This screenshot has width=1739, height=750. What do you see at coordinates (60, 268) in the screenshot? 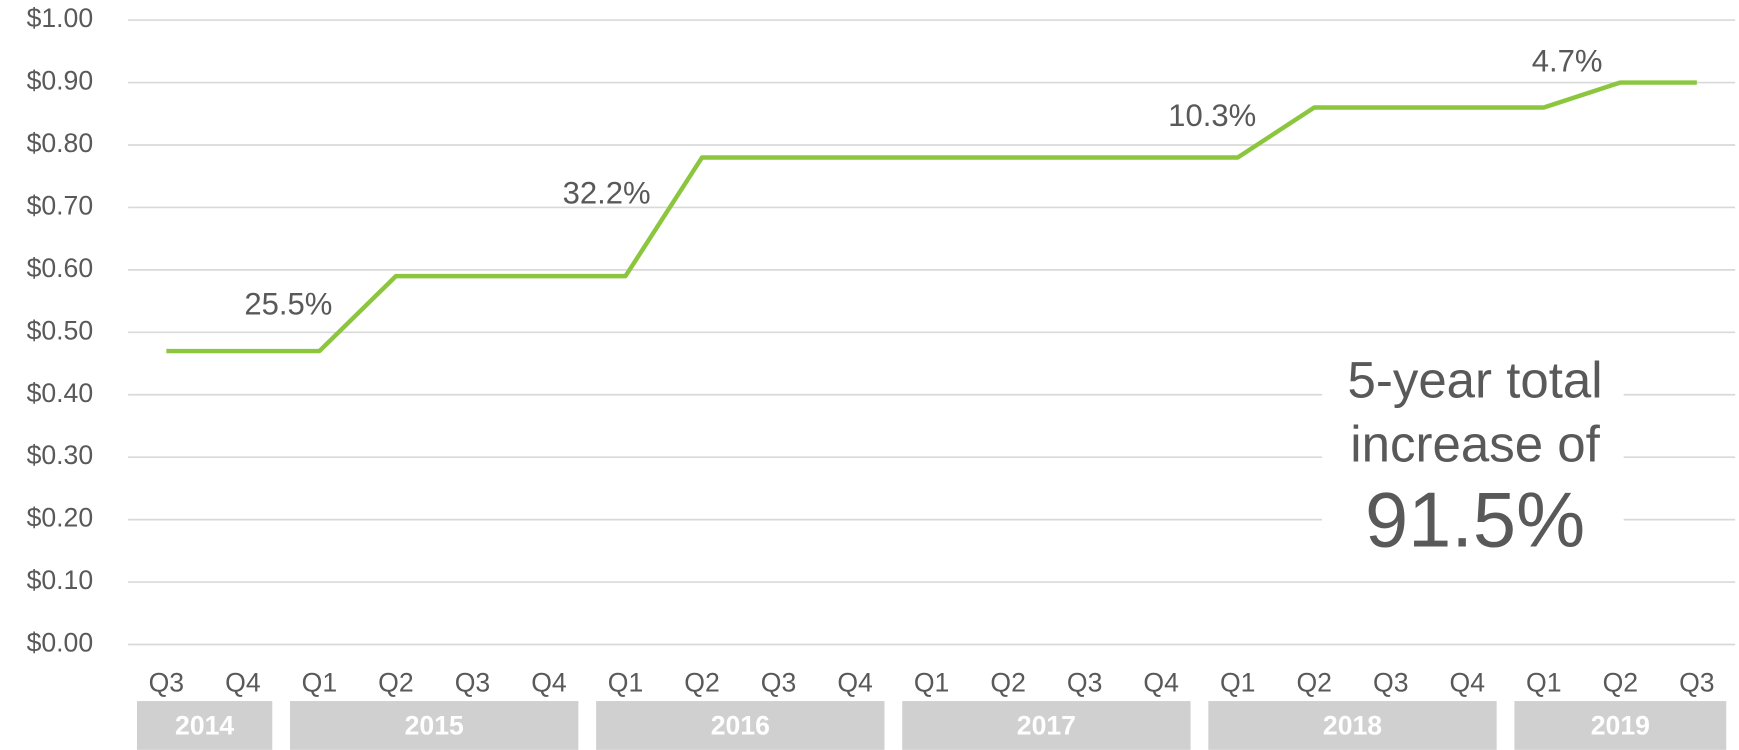
I see `y-tick-label: $0.60` at bounding box center [60, 268].